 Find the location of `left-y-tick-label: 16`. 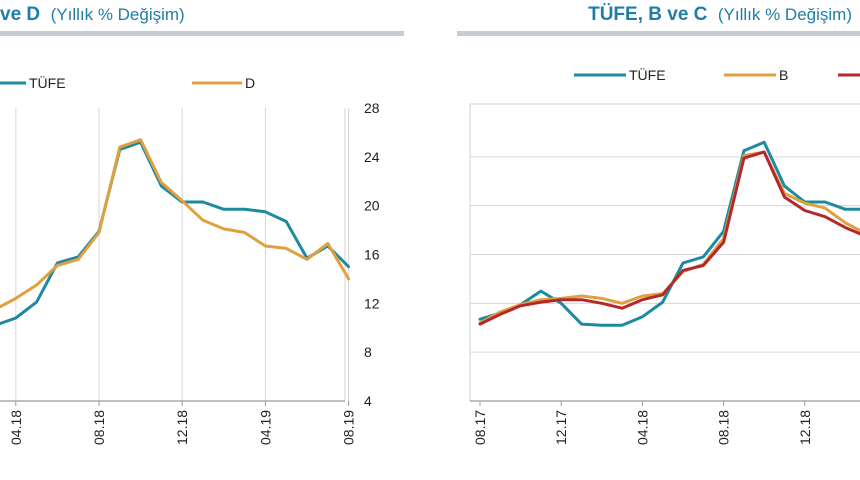

left-y-tick-label: 16 is located at coordinates (372, 255).